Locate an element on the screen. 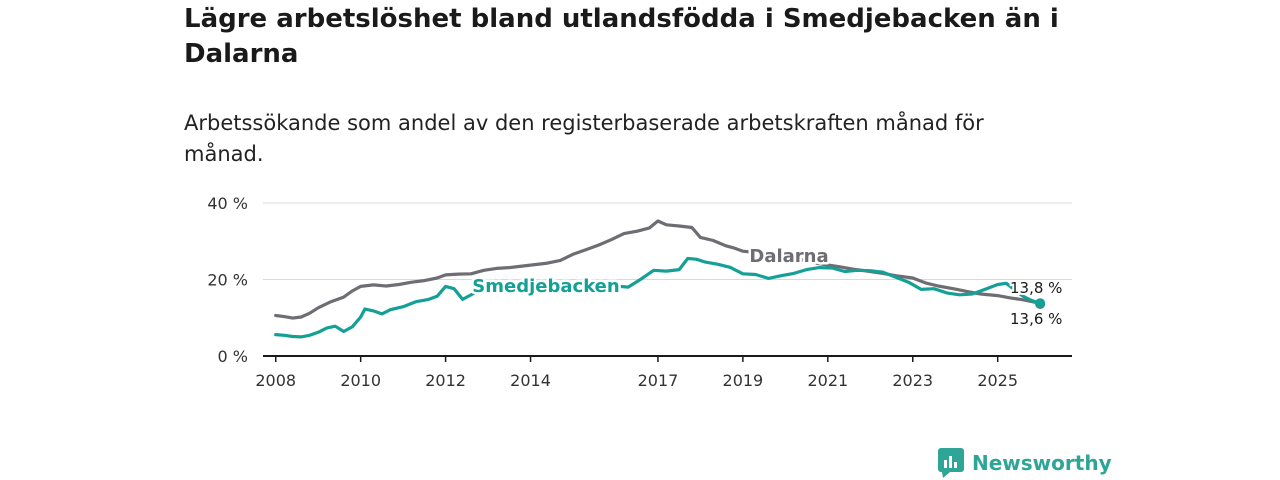  x-tick-label: 2008 is located at coordinates (275, 380).